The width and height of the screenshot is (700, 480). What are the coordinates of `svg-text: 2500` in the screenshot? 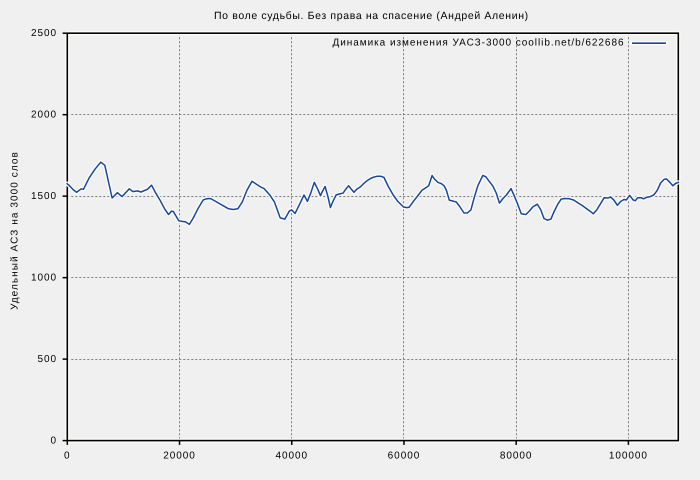 It's located at (44, 33).